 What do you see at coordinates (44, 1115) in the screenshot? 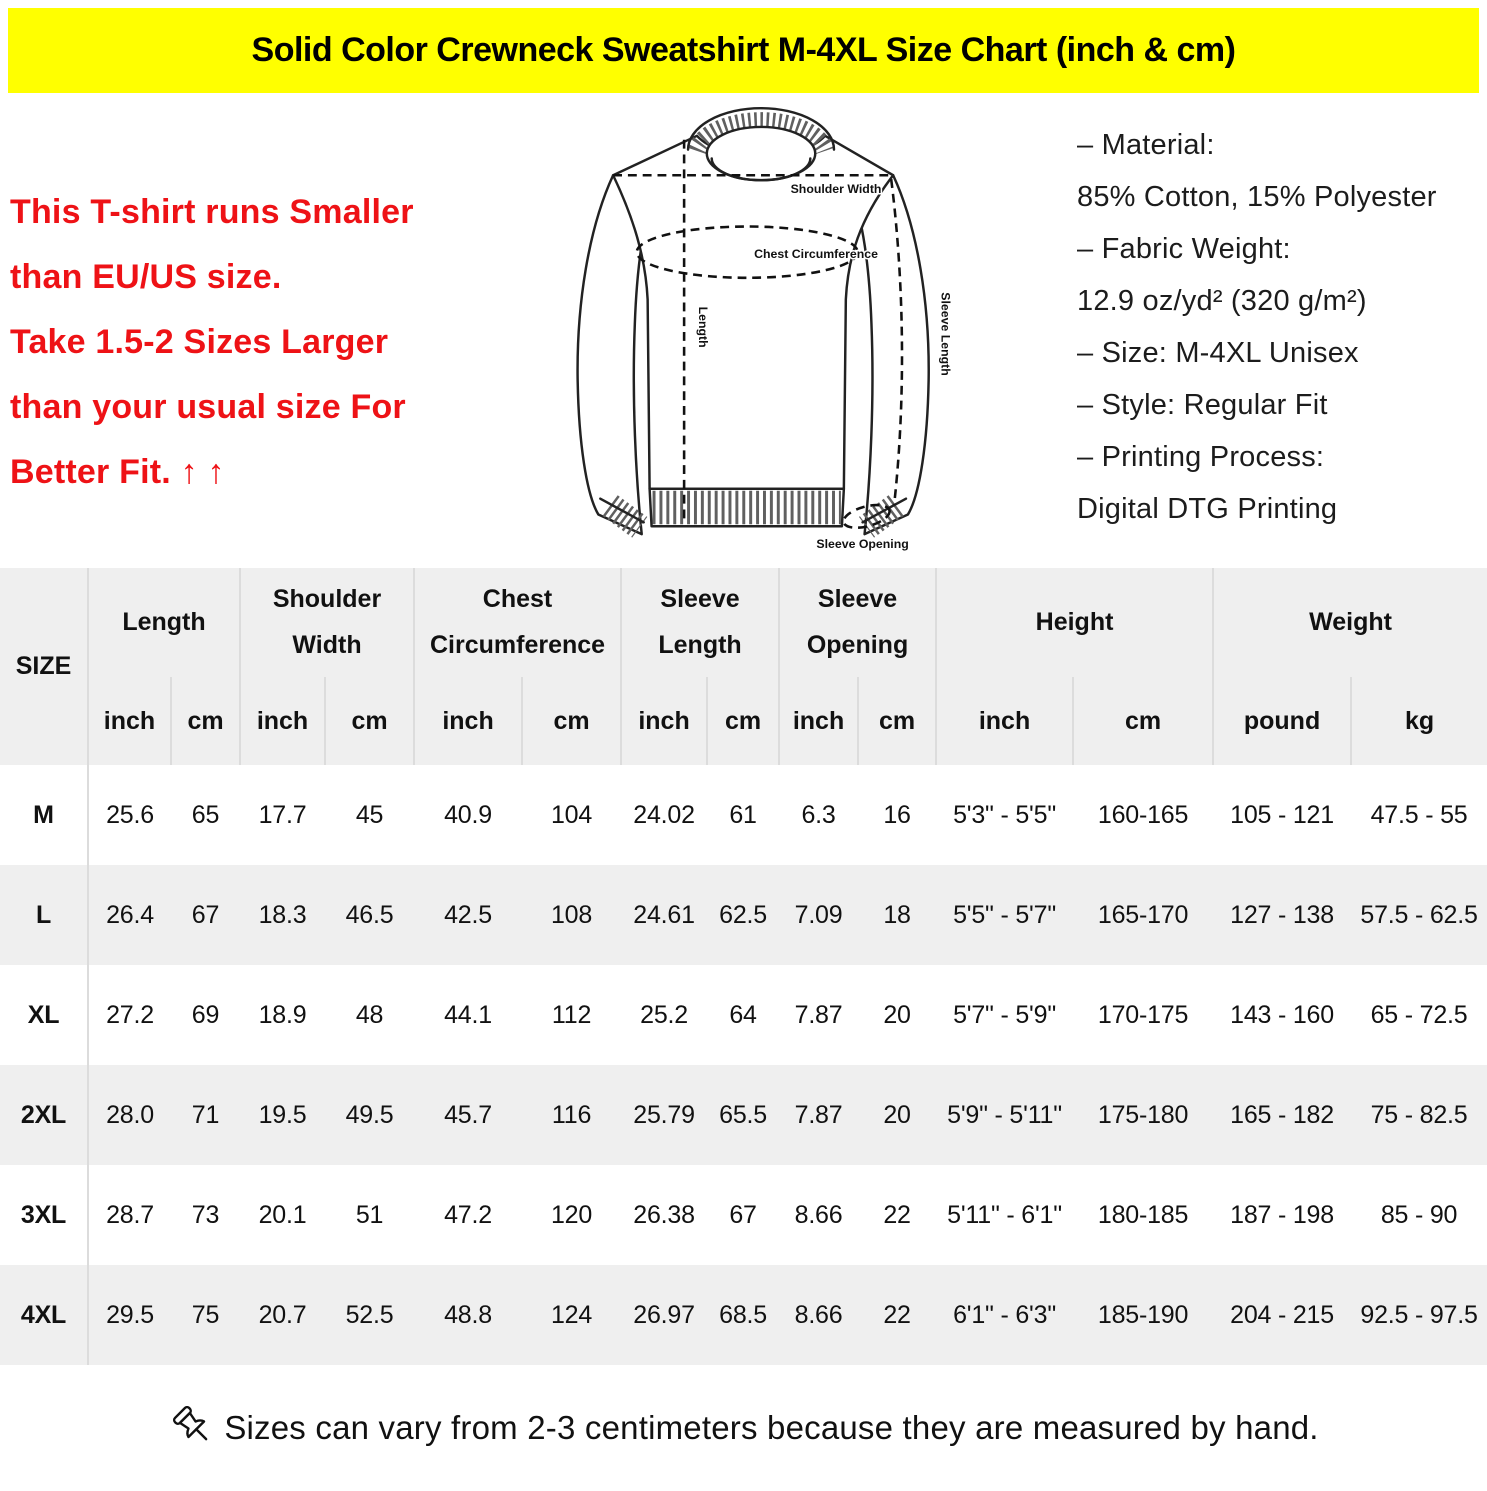
I see `size-cell: 2XL` at bounding box center [44, 1115].